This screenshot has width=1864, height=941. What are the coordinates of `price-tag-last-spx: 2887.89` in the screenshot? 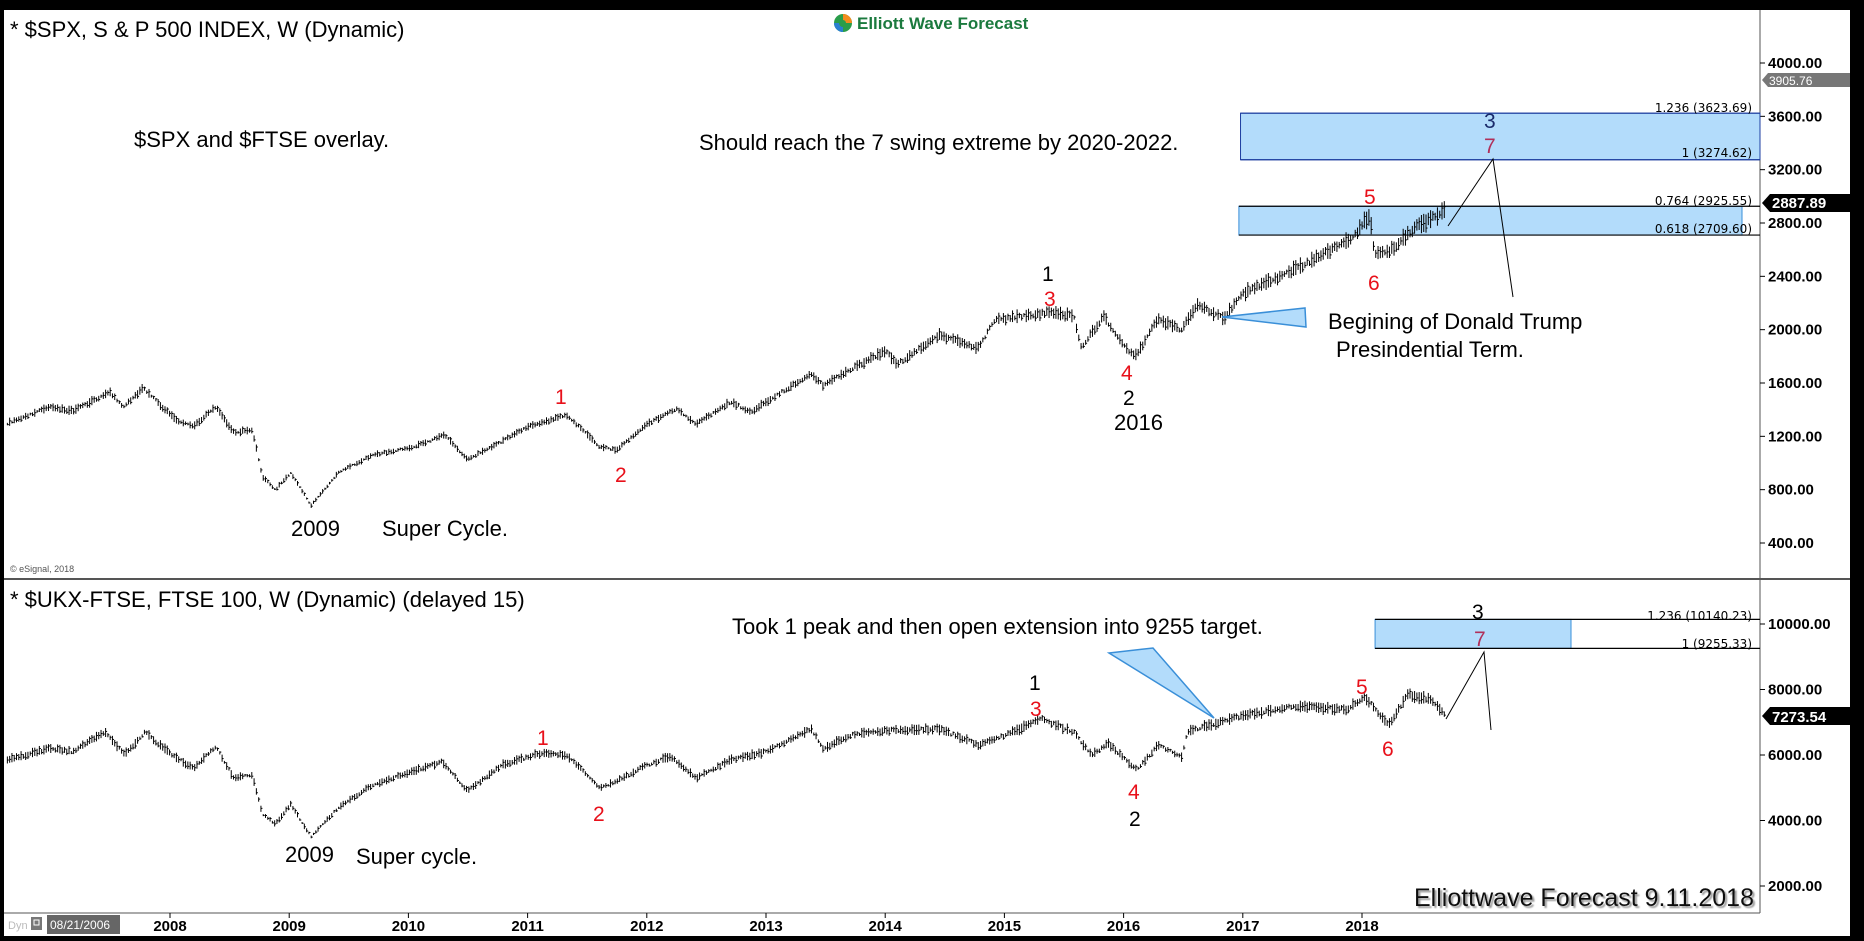 It's located at (1806, 203).